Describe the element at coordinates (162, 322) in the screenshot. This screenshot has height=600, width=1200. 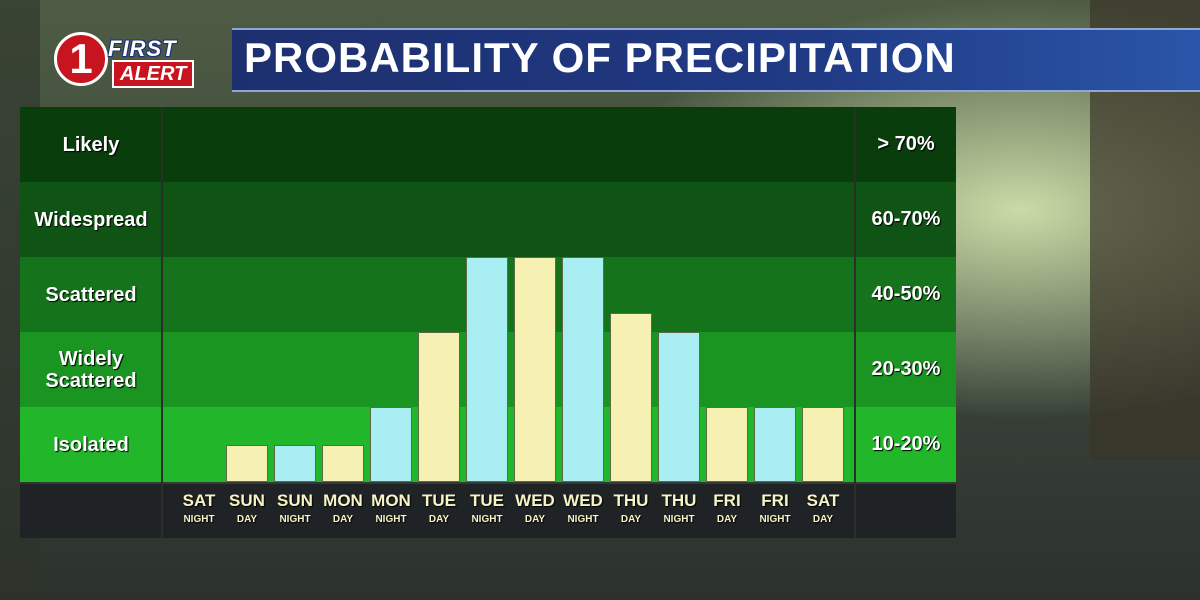
I see `left-divider` at that location.